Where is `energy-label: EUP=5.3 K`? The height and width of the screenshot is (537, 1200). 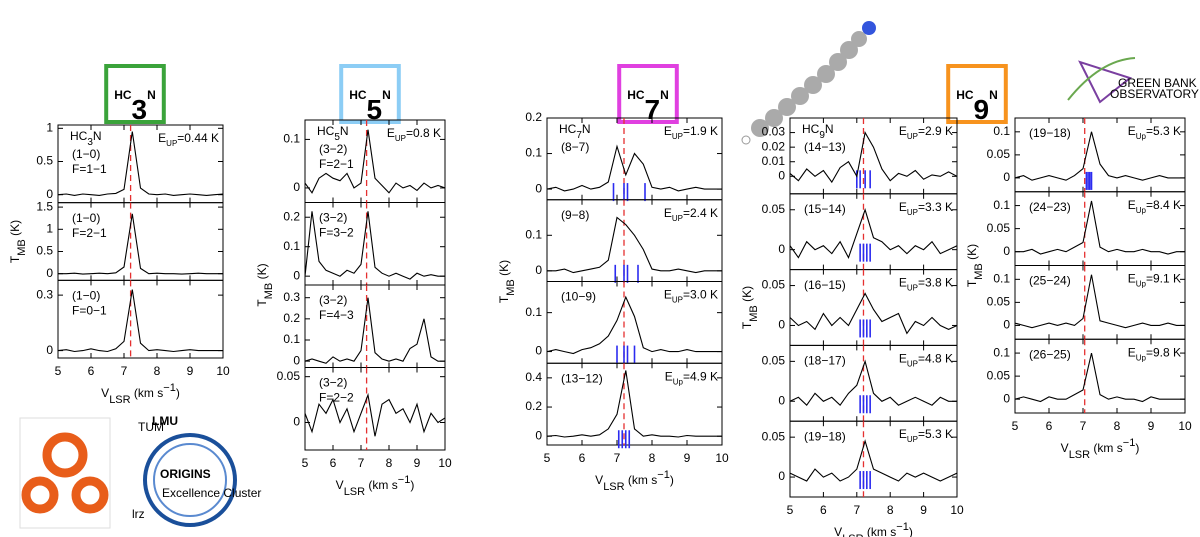
energy-label: EUP=5.3 K is located at coordinates (926, 435).